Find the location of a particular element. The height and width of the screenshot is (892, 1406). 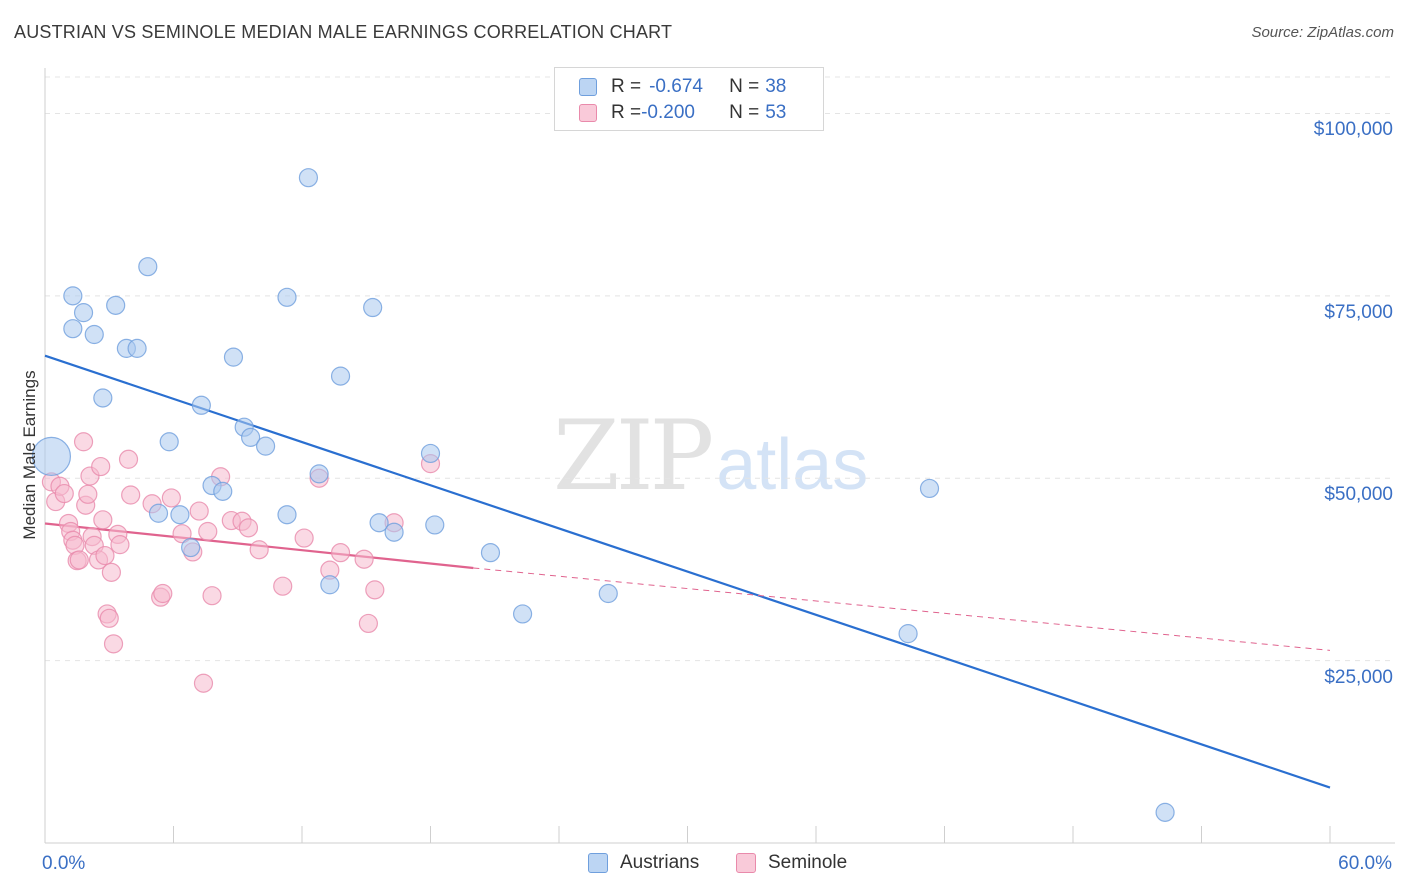

legend-swatch-austrians is located at coordinates (588, 87).